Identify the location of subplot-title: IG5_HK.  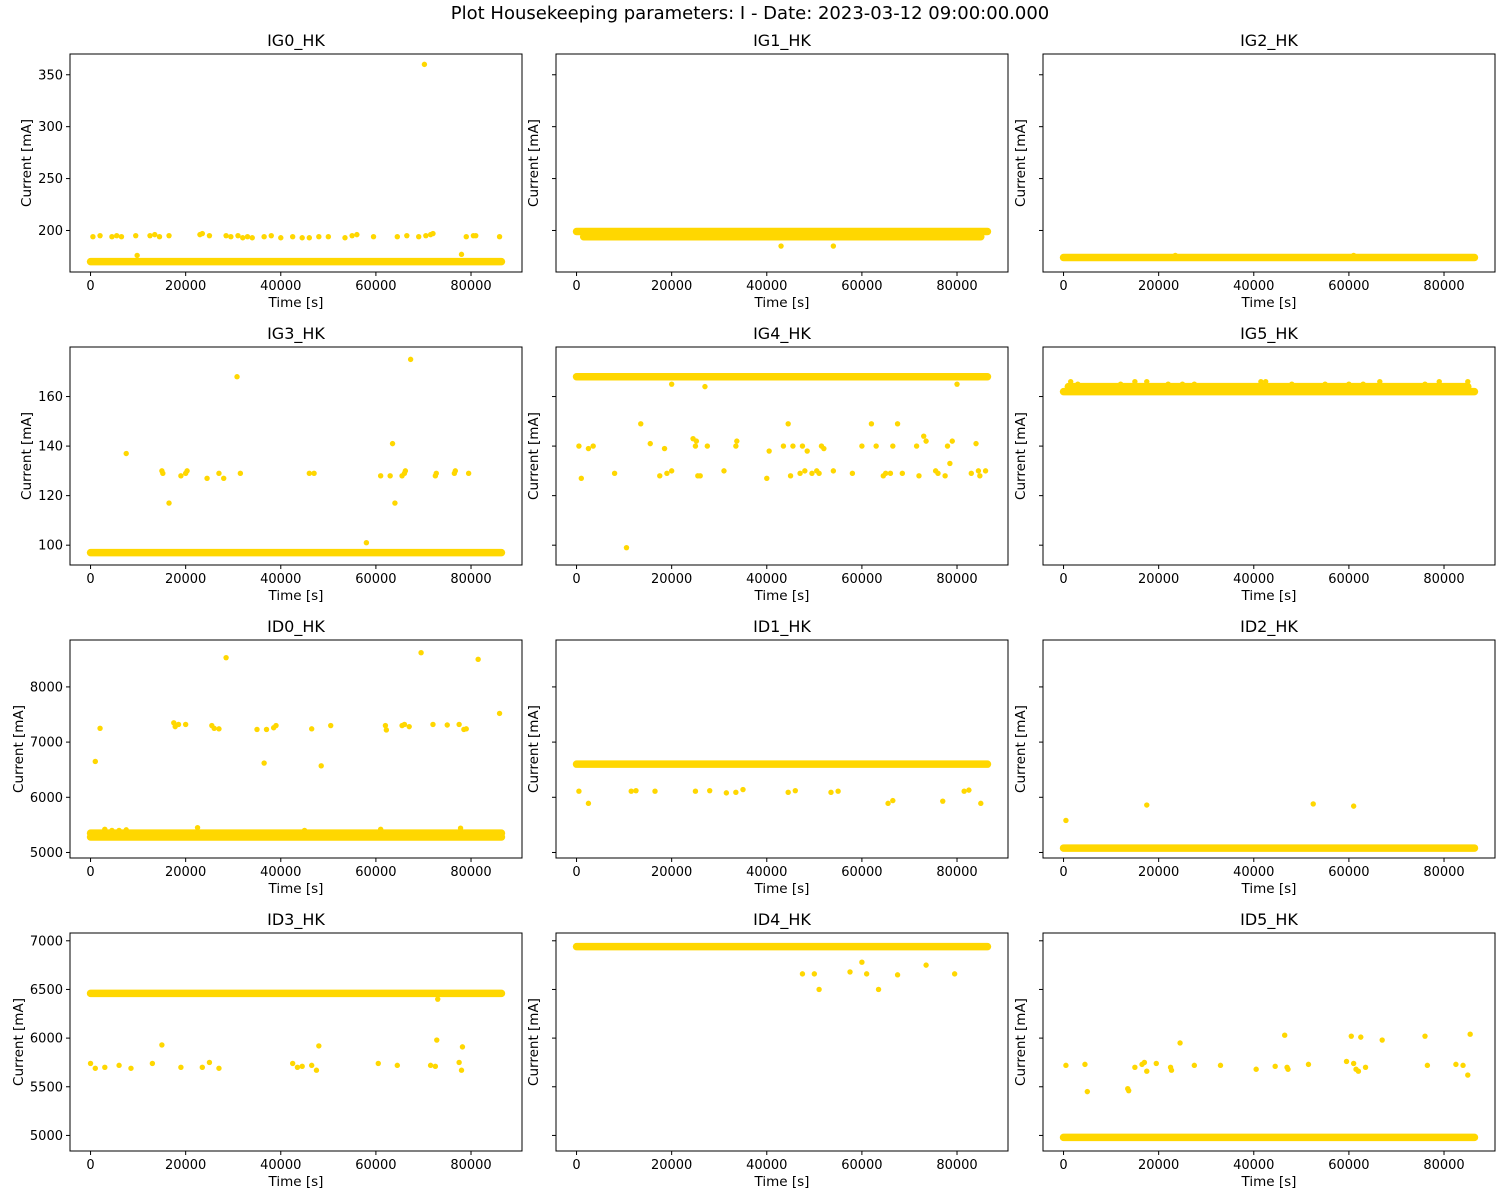
(1269, 334).